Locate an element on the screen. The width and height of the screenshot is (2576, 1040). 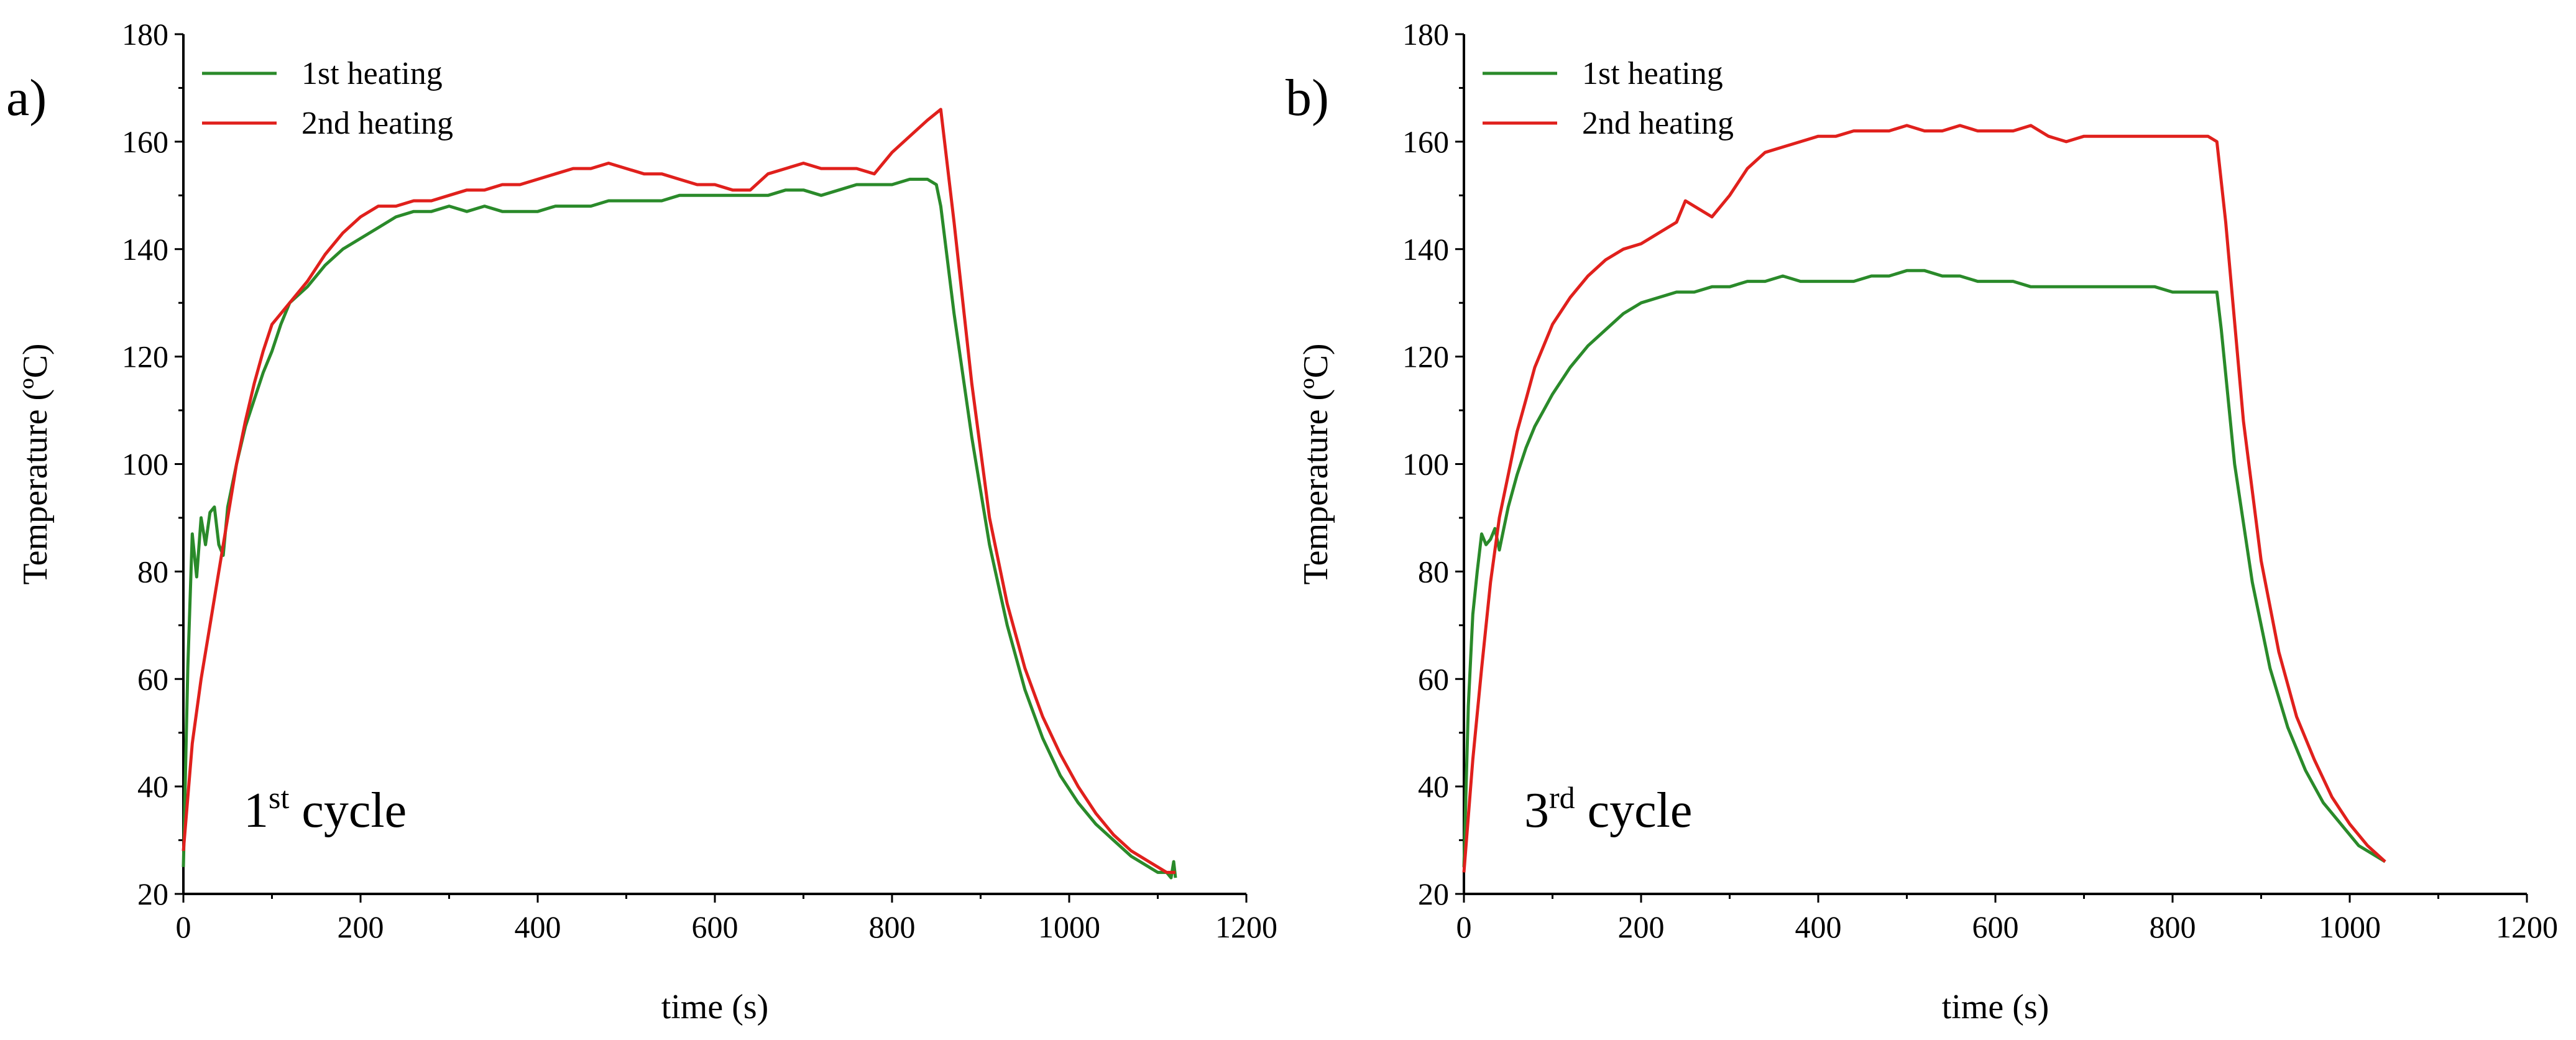
panel-label-a: a) is located at coordinates (26, 98).